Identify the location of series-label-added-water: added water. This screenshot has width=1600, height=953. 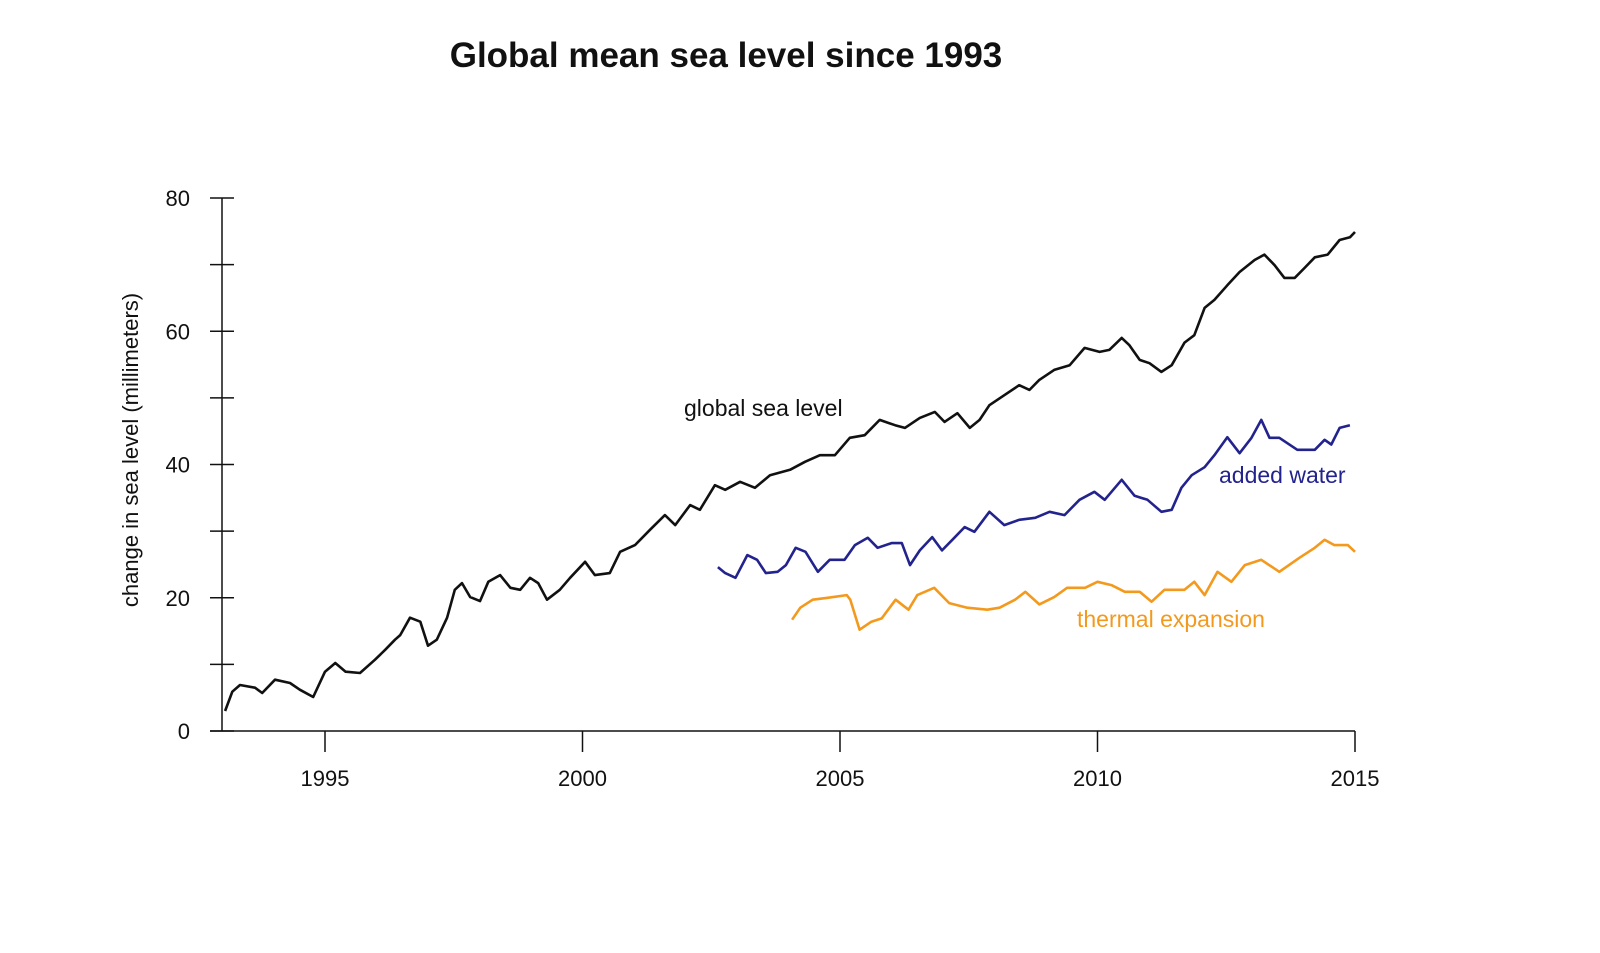
(1282, 475).